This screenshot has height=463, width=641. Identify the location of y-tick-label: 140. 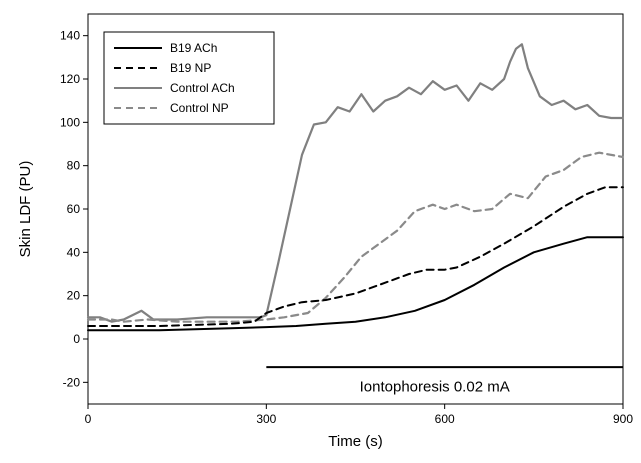
(70, 36).